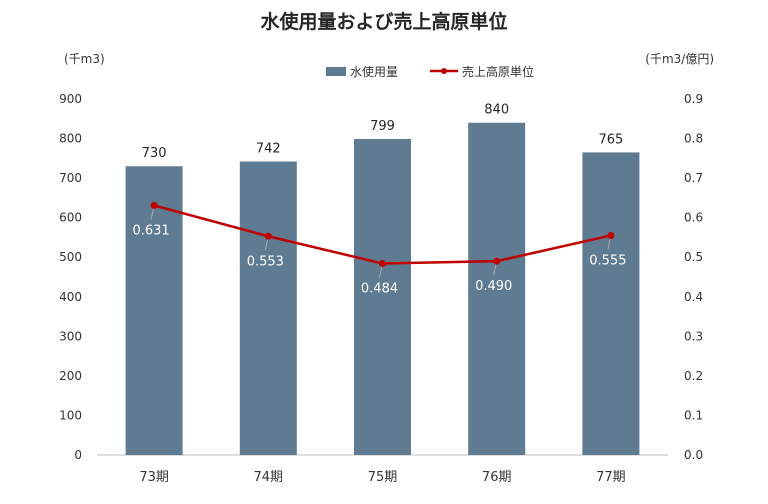 This screenshot has height=504, width=768. What do you see at coordinates (693, 415) in the screenshot?
I see `y-right-tick-label: 0.1` at bounding box center [693, 415].